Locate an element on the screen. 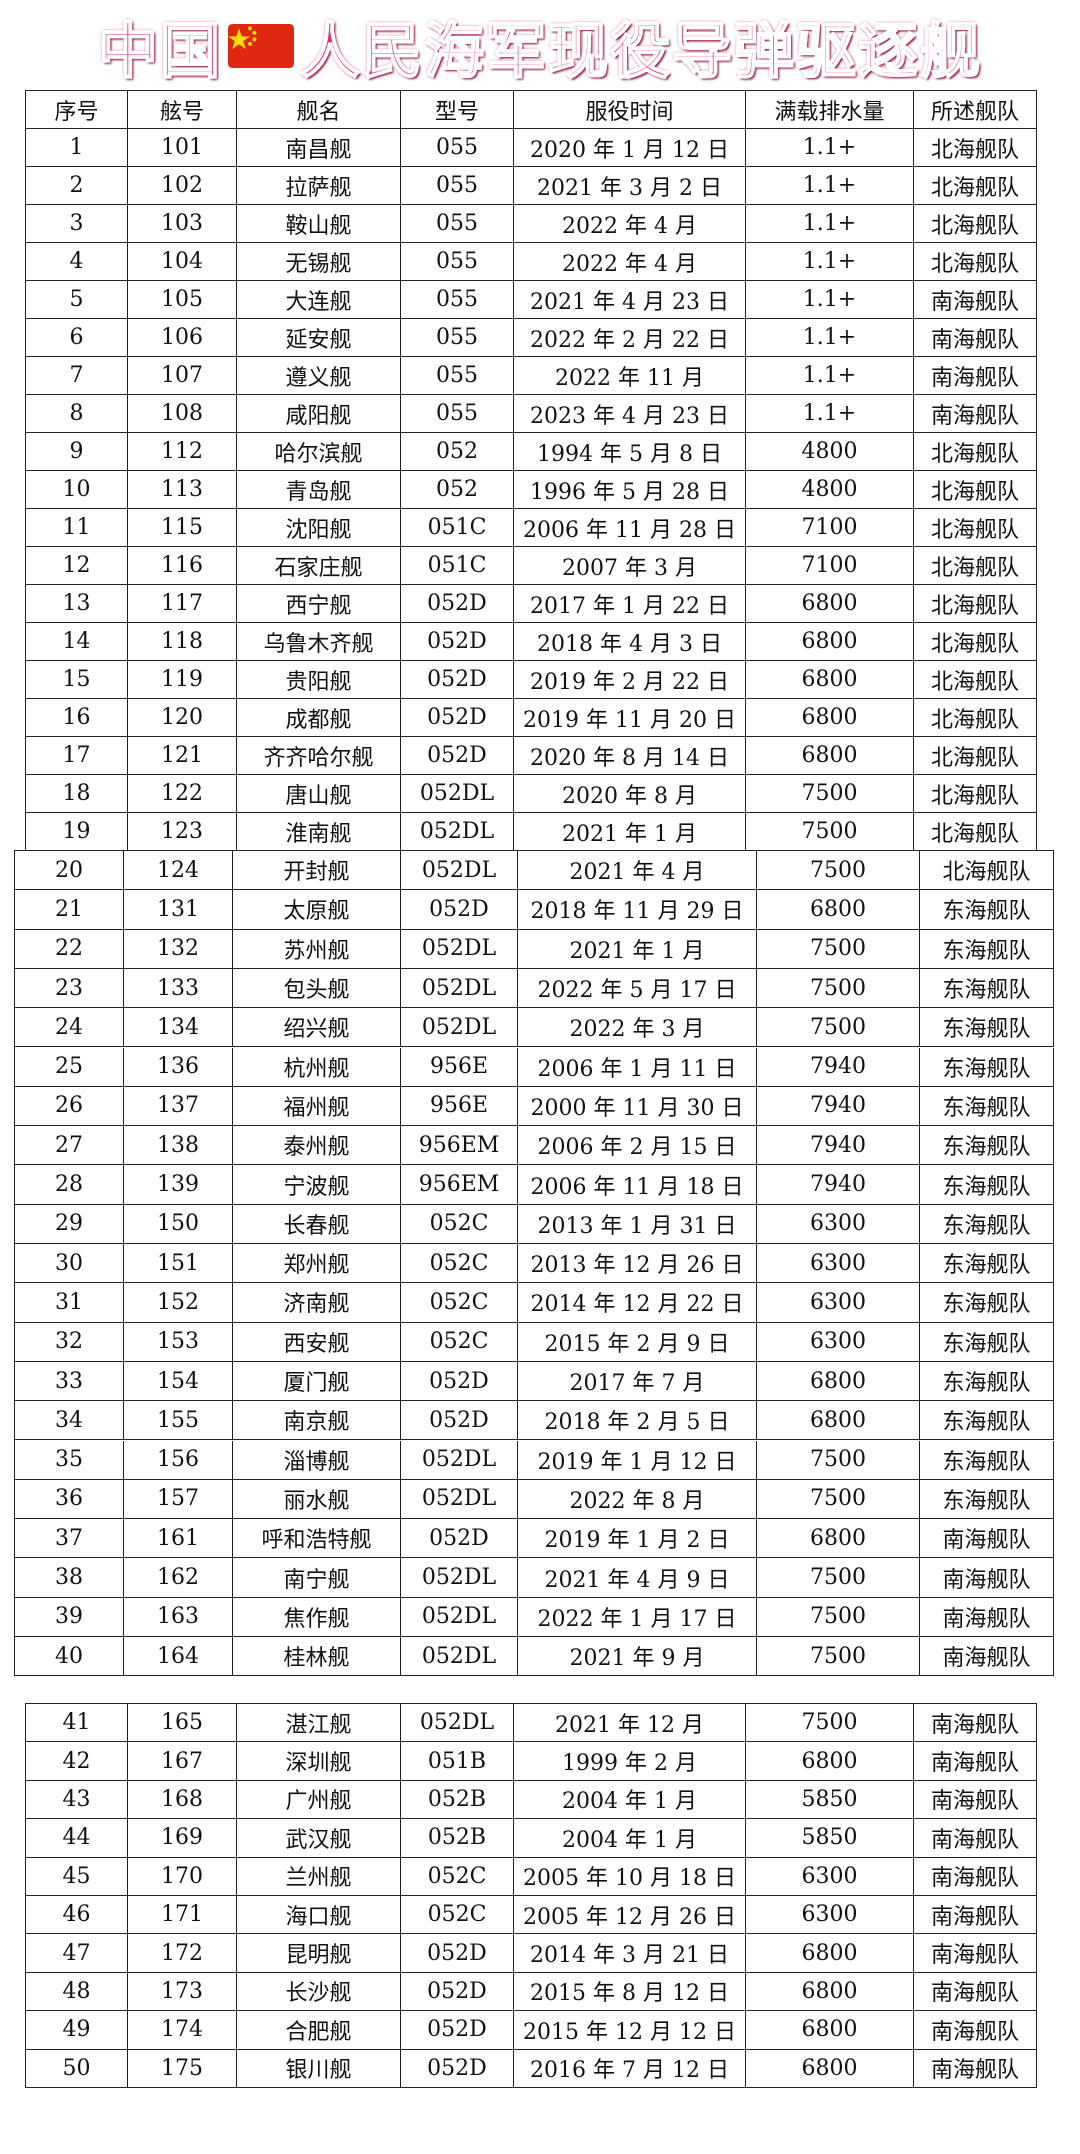 This screenshot has width=1080, height=2154. cell: 163 is located at coordinates (178, 1617).